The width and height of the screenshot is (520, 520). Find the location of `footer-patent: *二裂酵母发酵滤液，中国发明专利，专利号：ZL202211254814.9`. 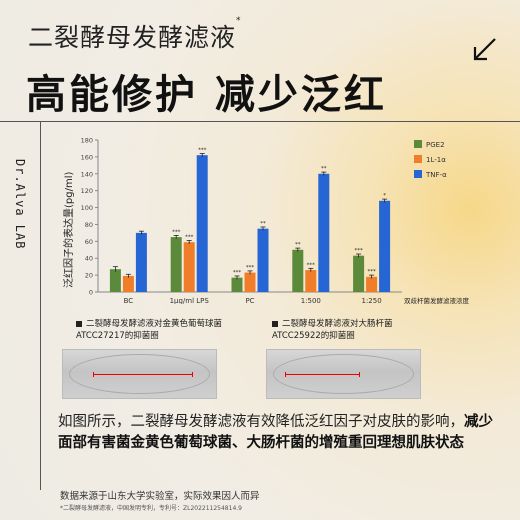

footer-patent: *二裂酵母发酵滤液，中国发明专利，专利号：ZL202211254814.9 is located at coordinates (151, 508).